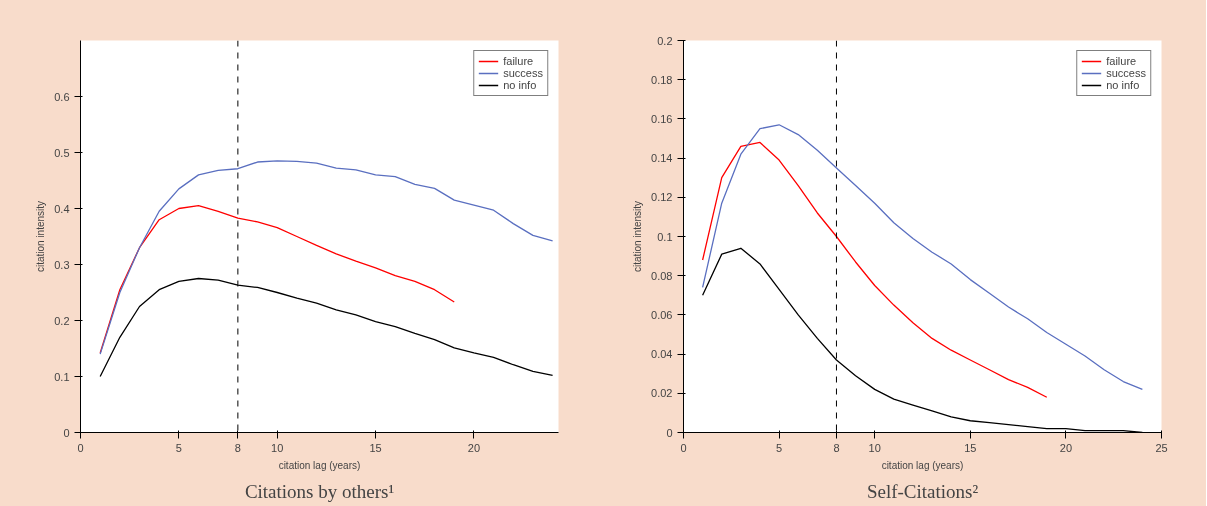 The width and height of the screenshot is (1207, 506). What do you see at coordinates (62, 264) in the screenshot?
I see `y-tick-label: 0.3` at bounding box center [62, 264].